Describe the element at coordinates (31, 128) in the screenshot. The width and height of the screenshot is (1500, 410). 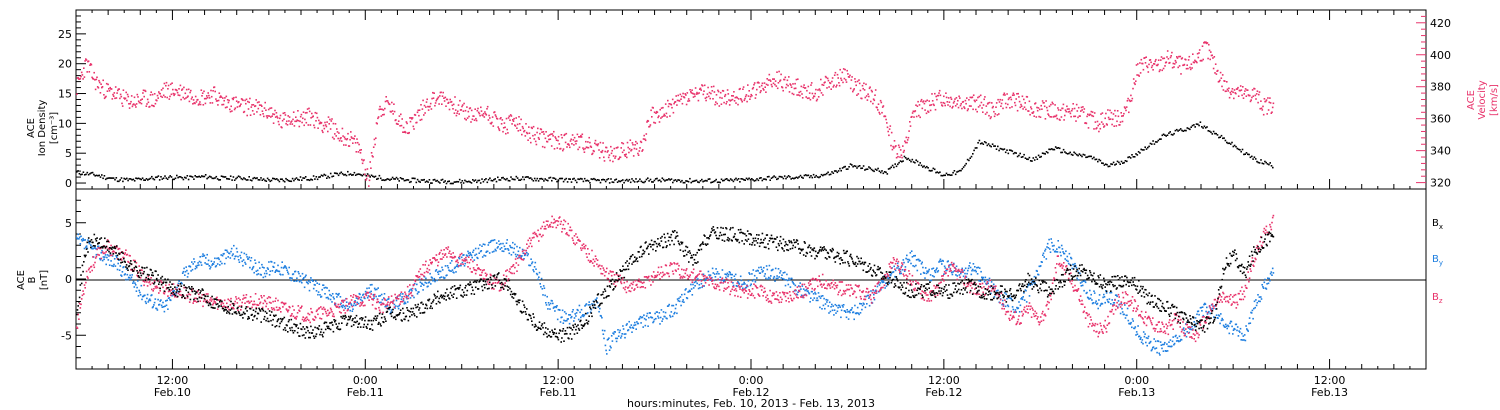
I see `density-title-line-1: ACE` at that location.